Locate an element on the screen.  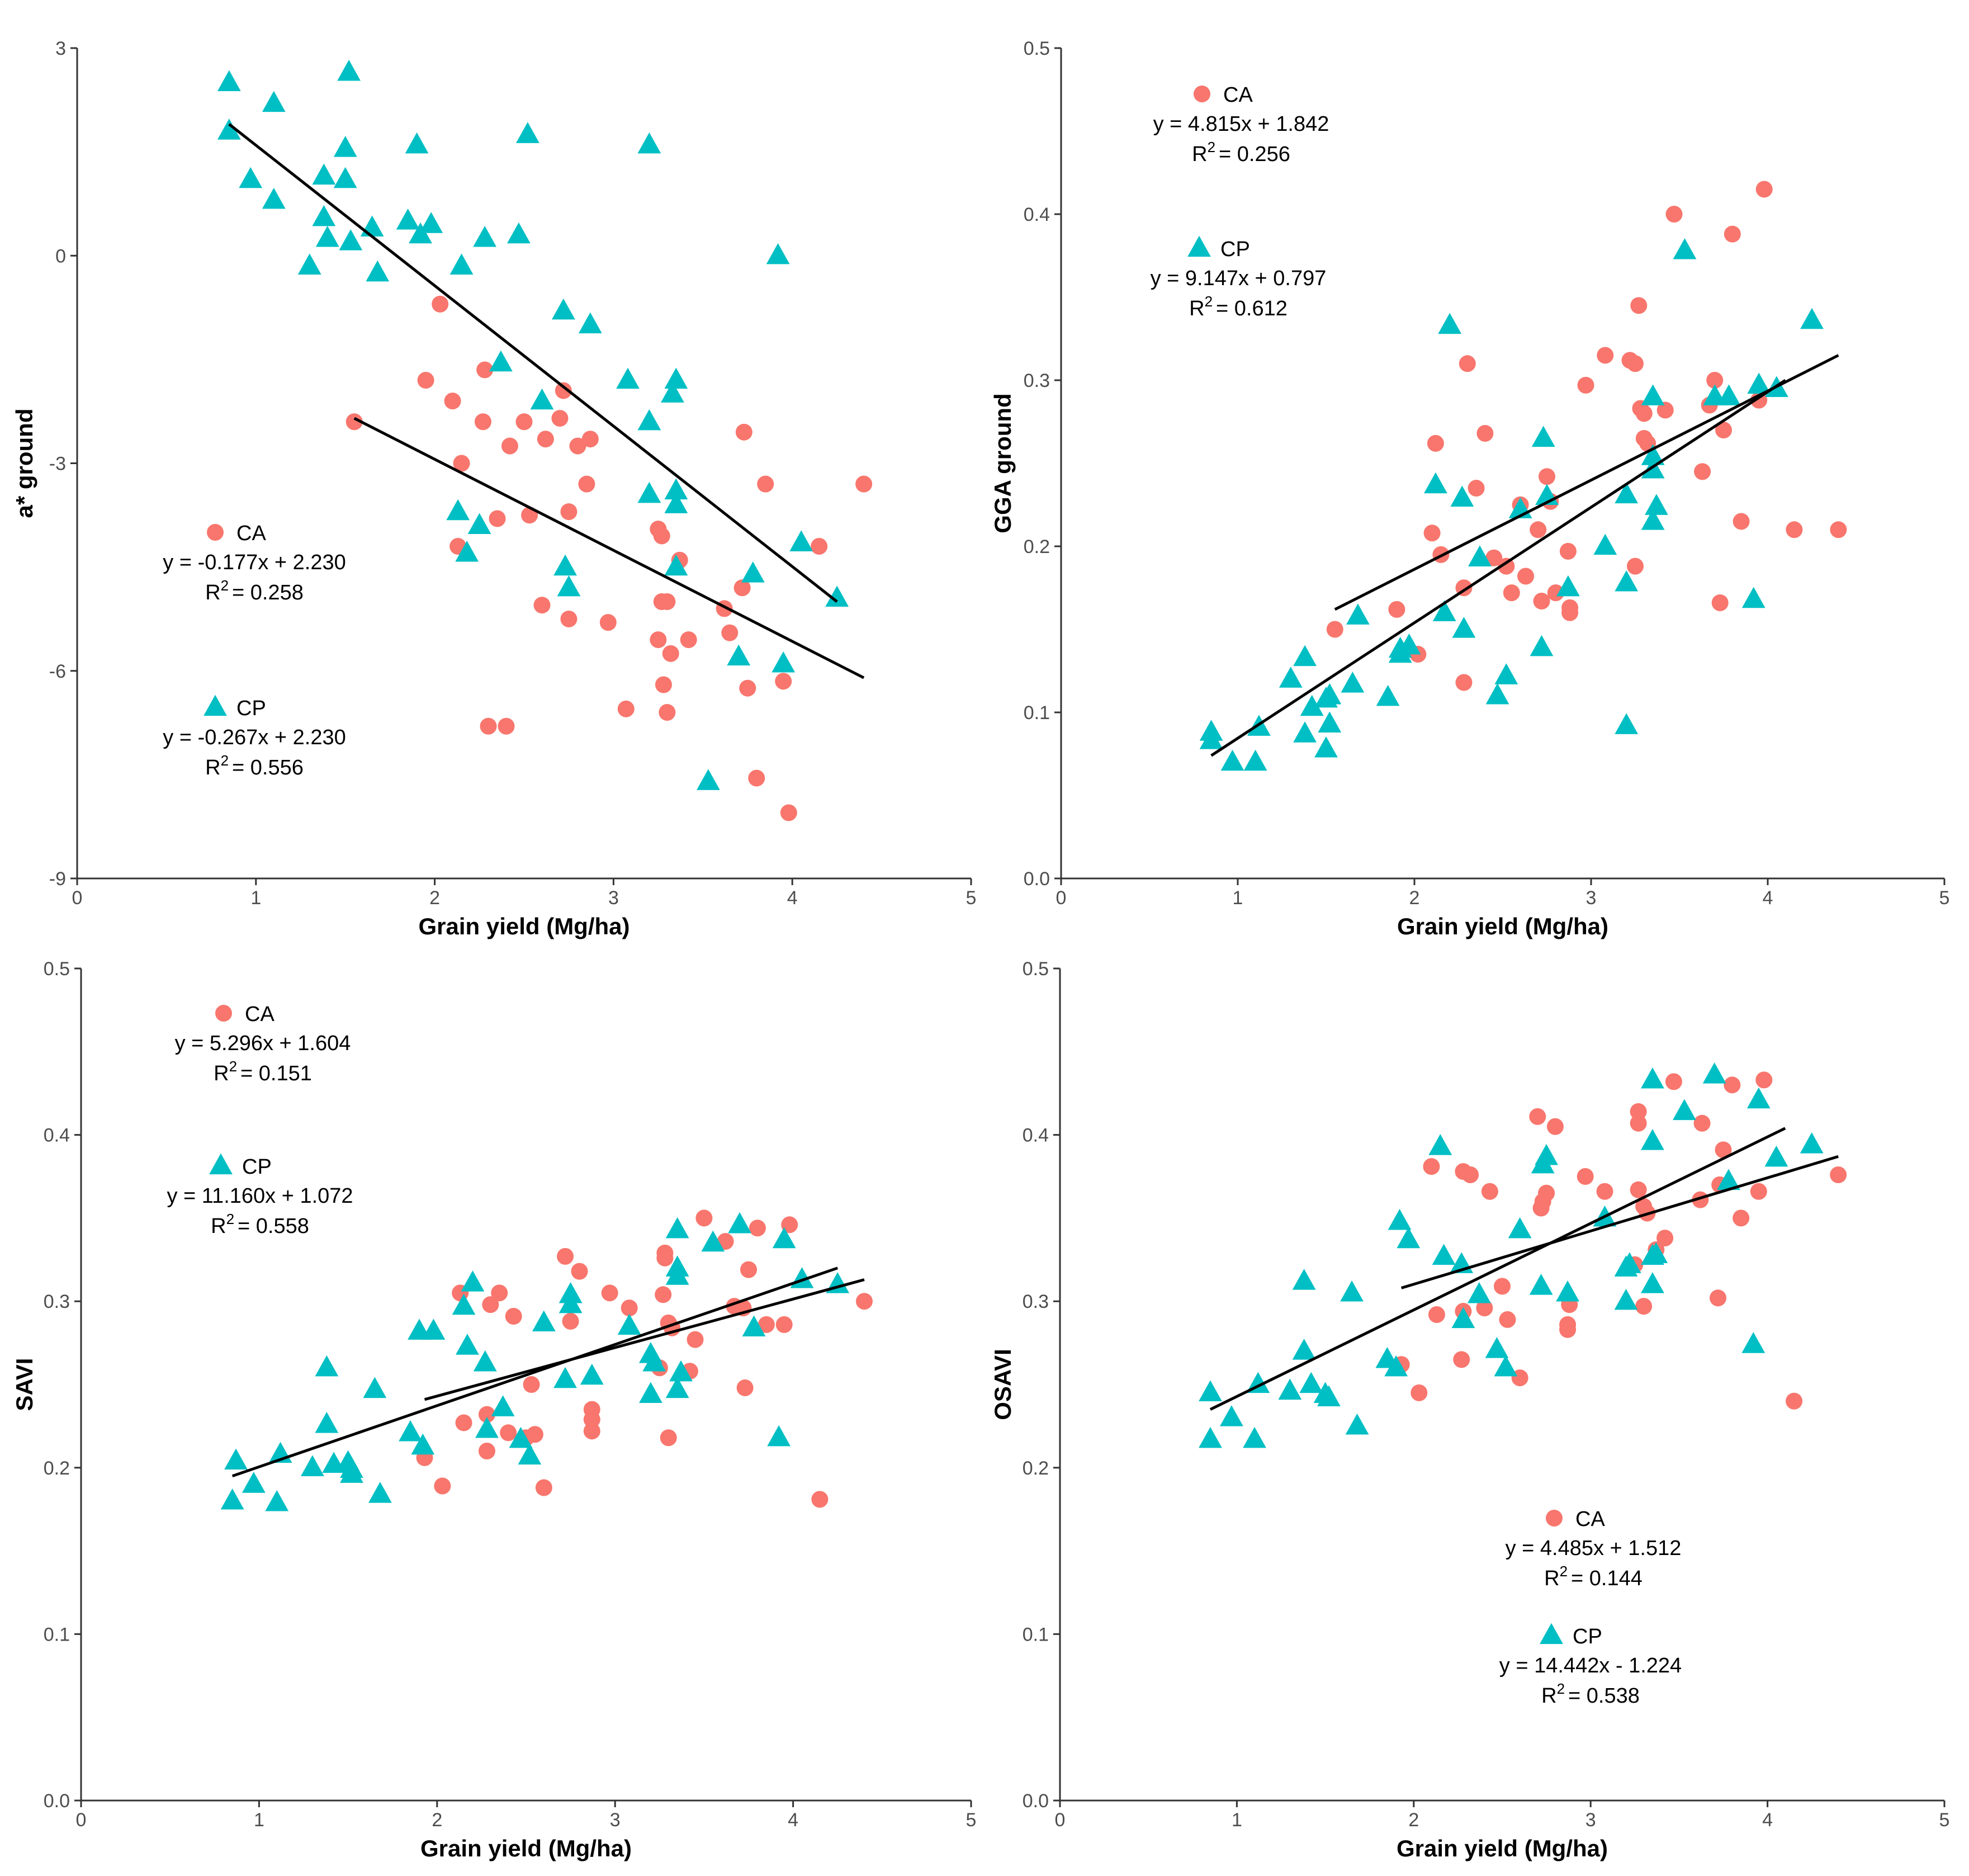
x-axis-title: Grain yield (Mg/ha) is located at coordinates (1502, 926).